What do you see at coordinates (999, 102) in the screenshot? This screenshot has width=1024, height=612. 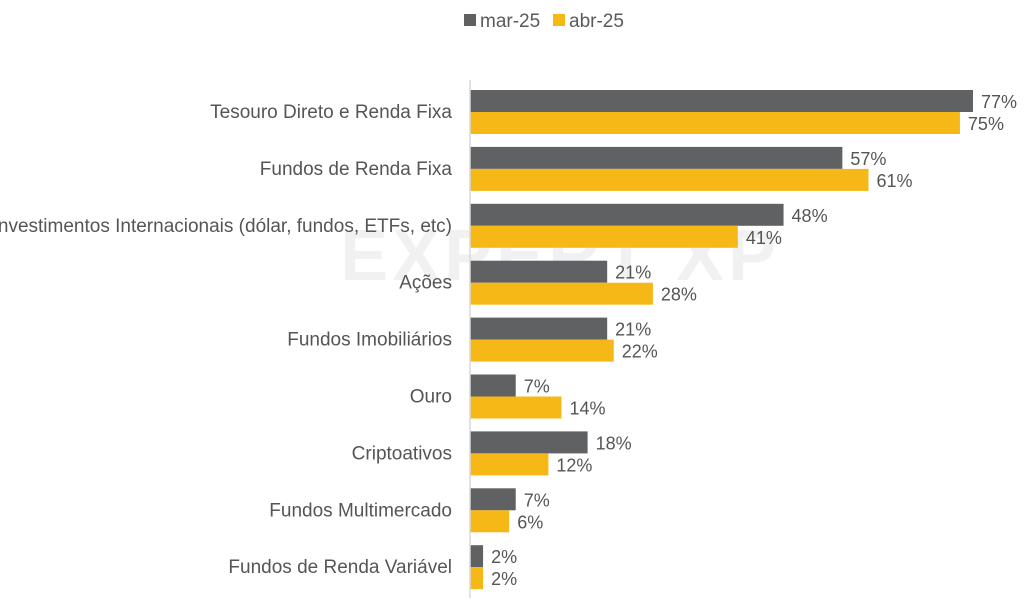 I see `data-label-mar-25: 77%` at bounding box center [999, 102].